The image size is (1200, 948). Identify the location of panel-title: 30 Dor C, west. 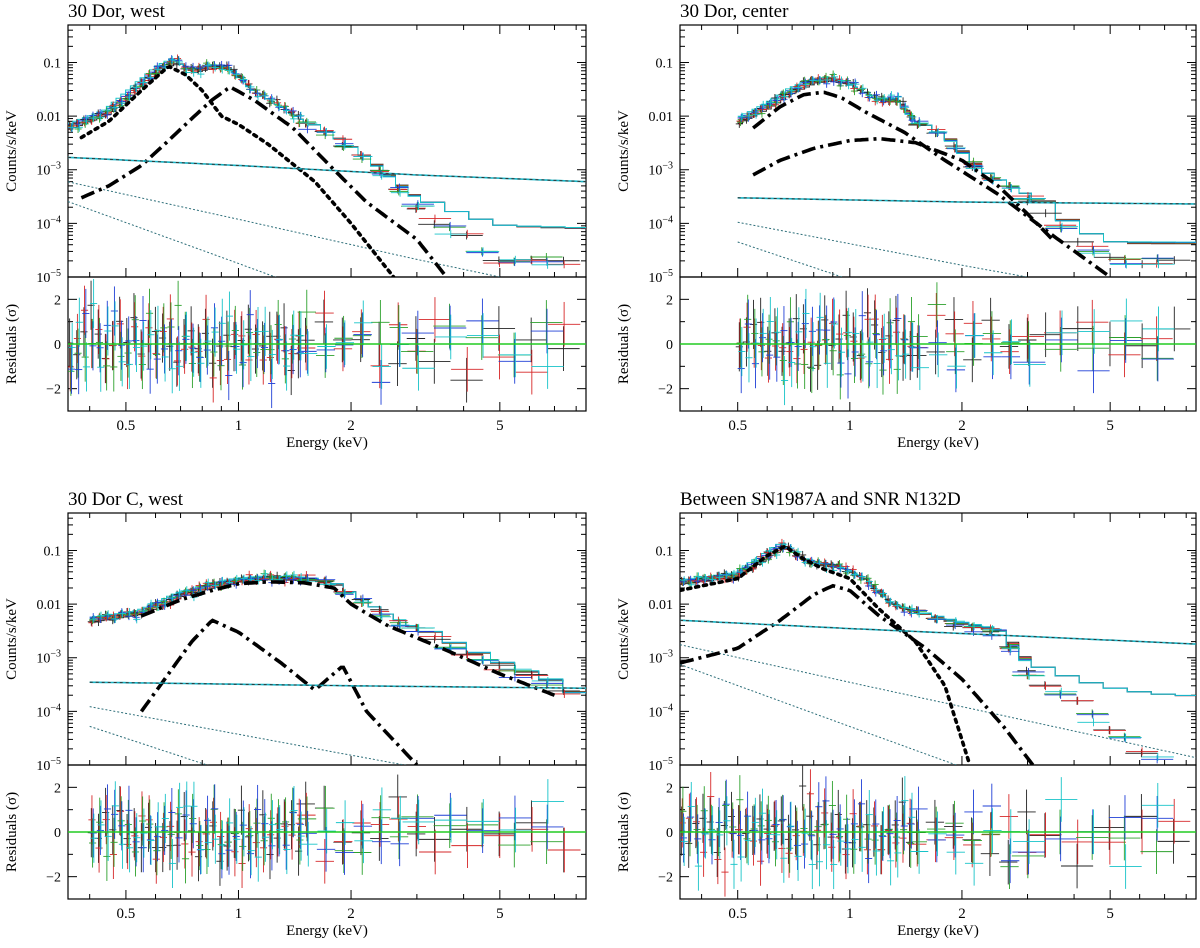
(126, 499).